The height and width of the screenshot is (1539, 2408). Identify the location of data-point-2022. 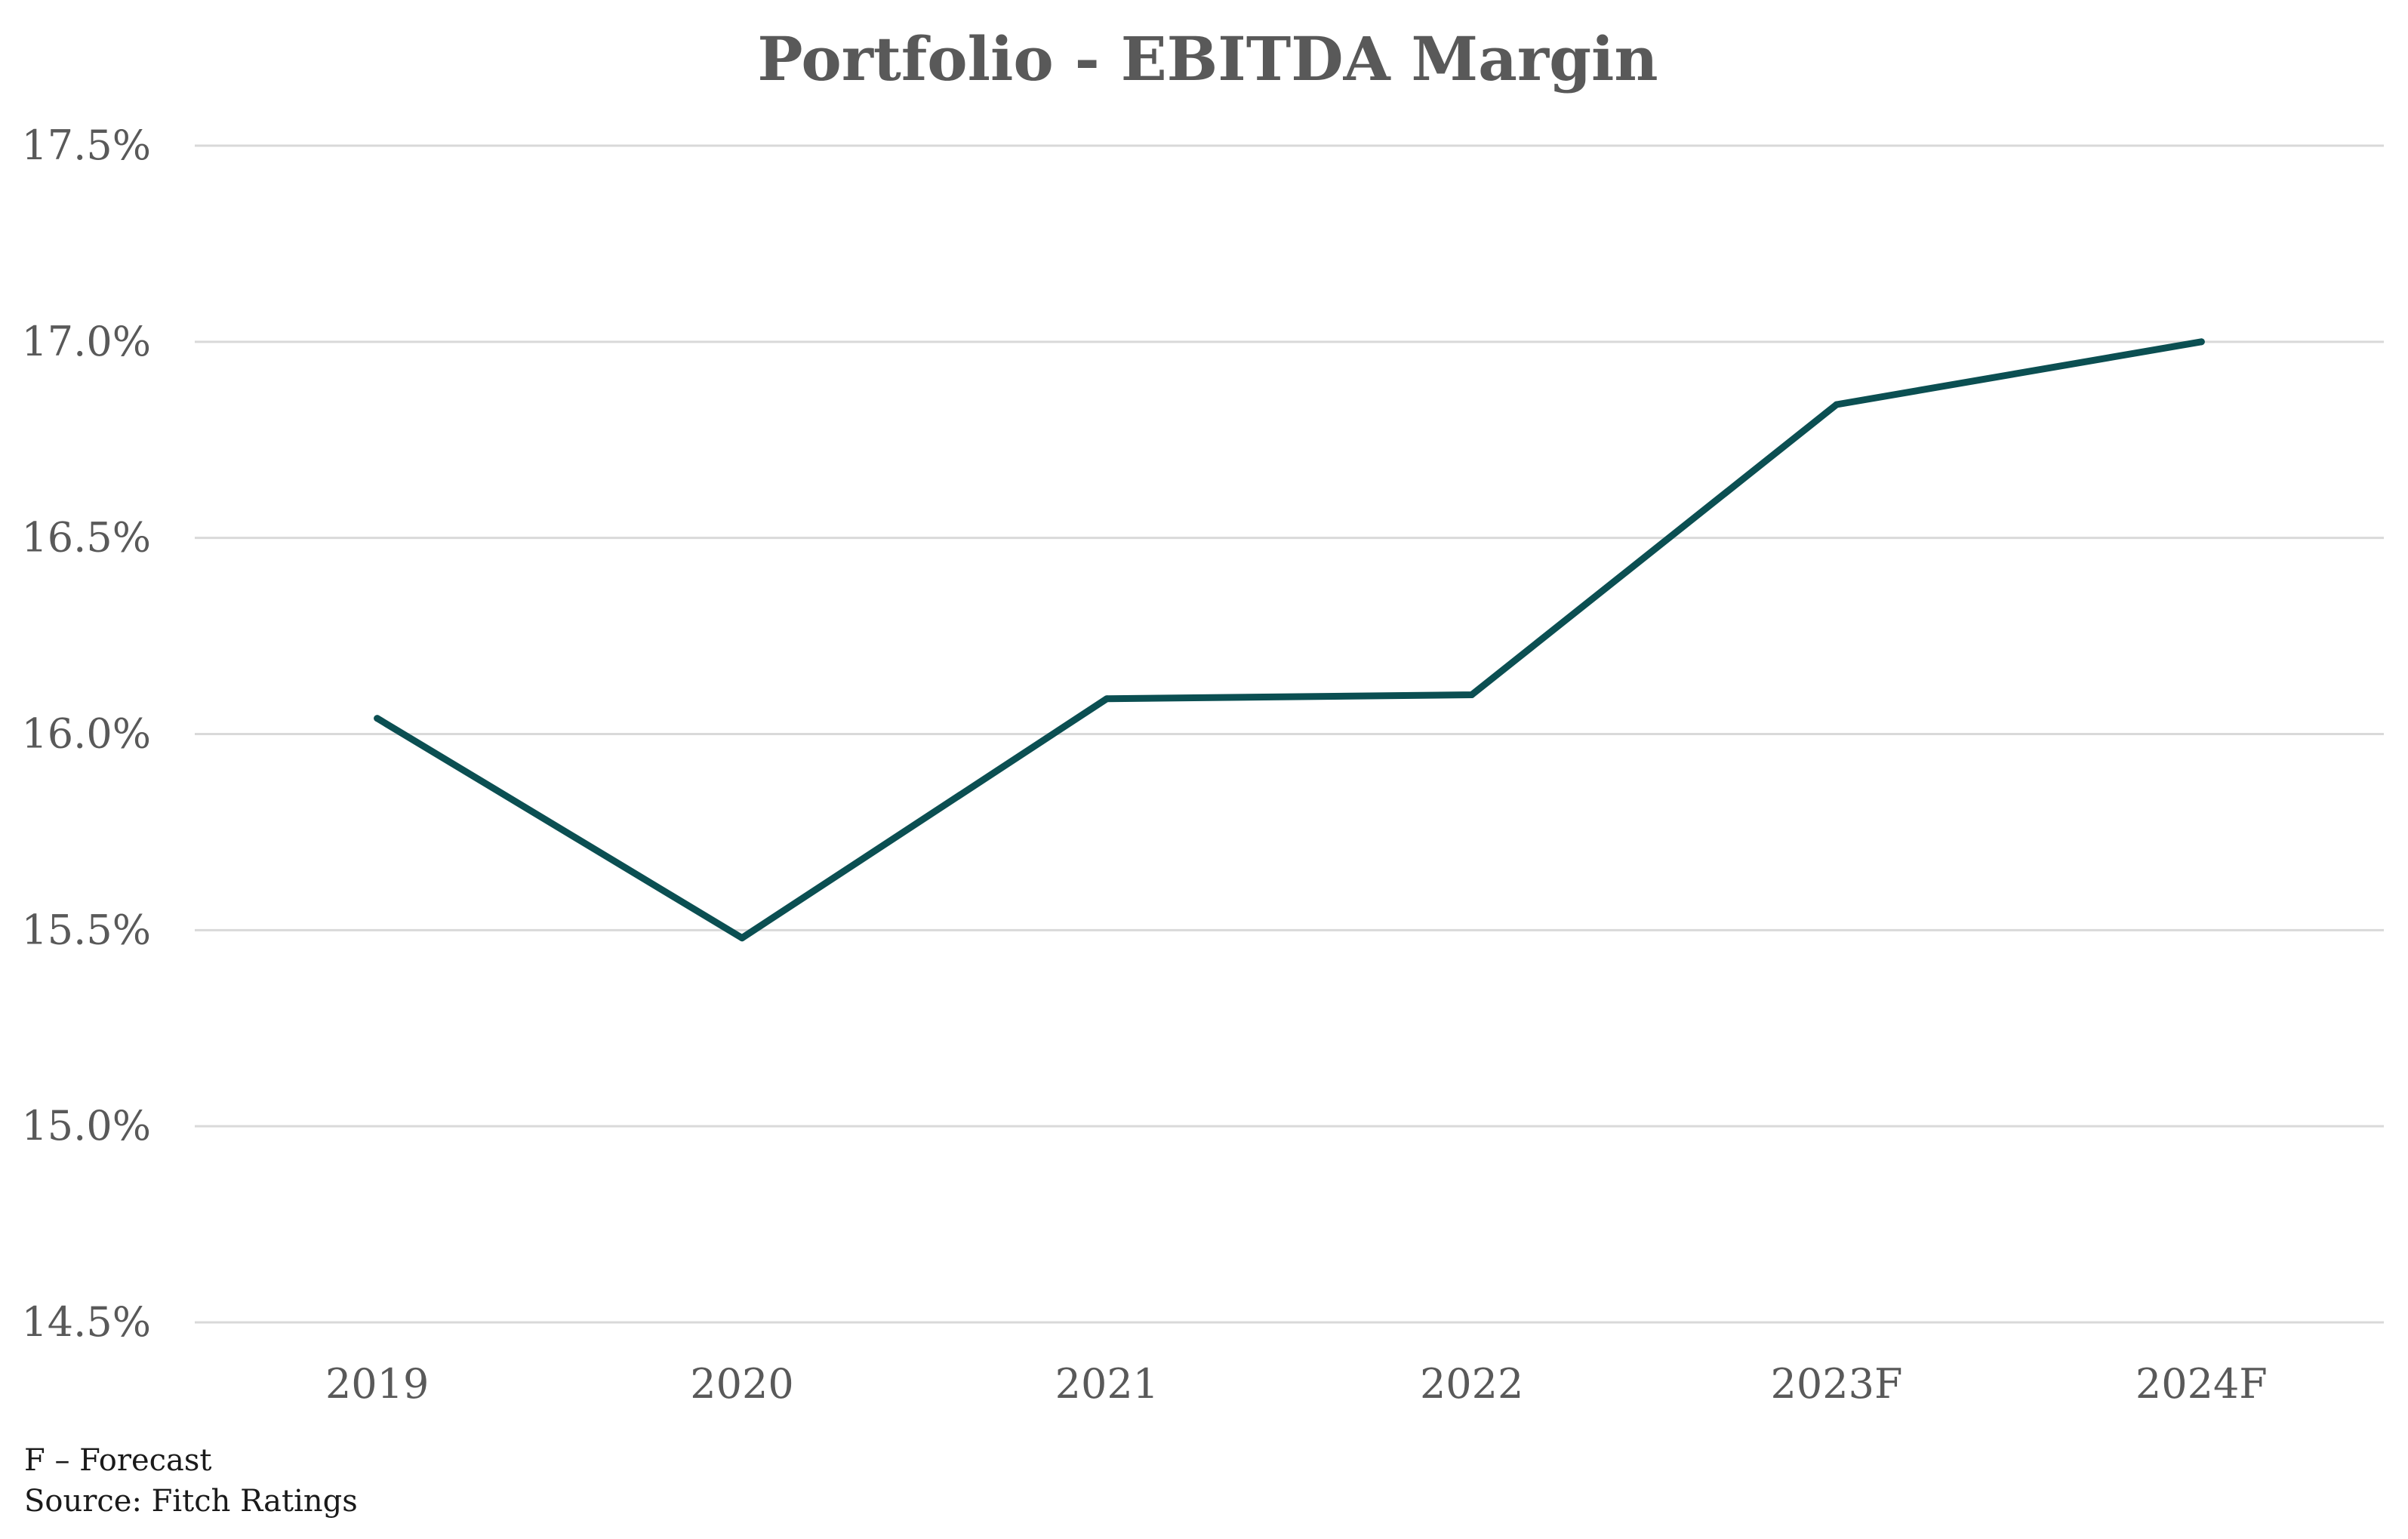
(1472, 695).